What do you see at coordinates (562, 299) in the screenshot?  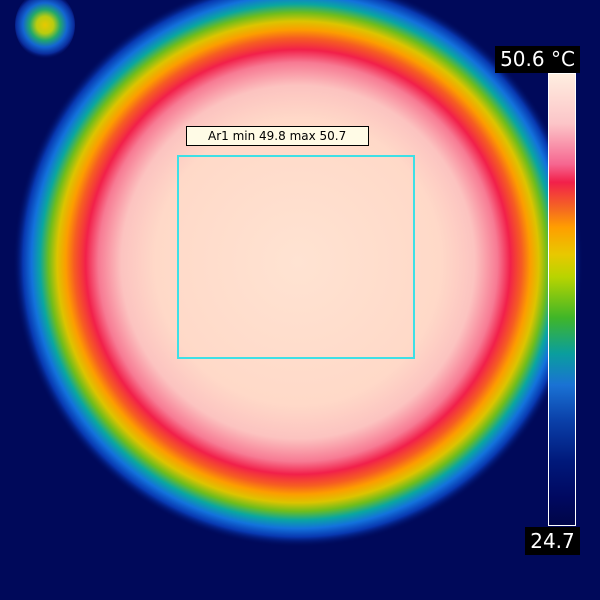 I see `color-scale-bar` at bounding box center [562, 299].